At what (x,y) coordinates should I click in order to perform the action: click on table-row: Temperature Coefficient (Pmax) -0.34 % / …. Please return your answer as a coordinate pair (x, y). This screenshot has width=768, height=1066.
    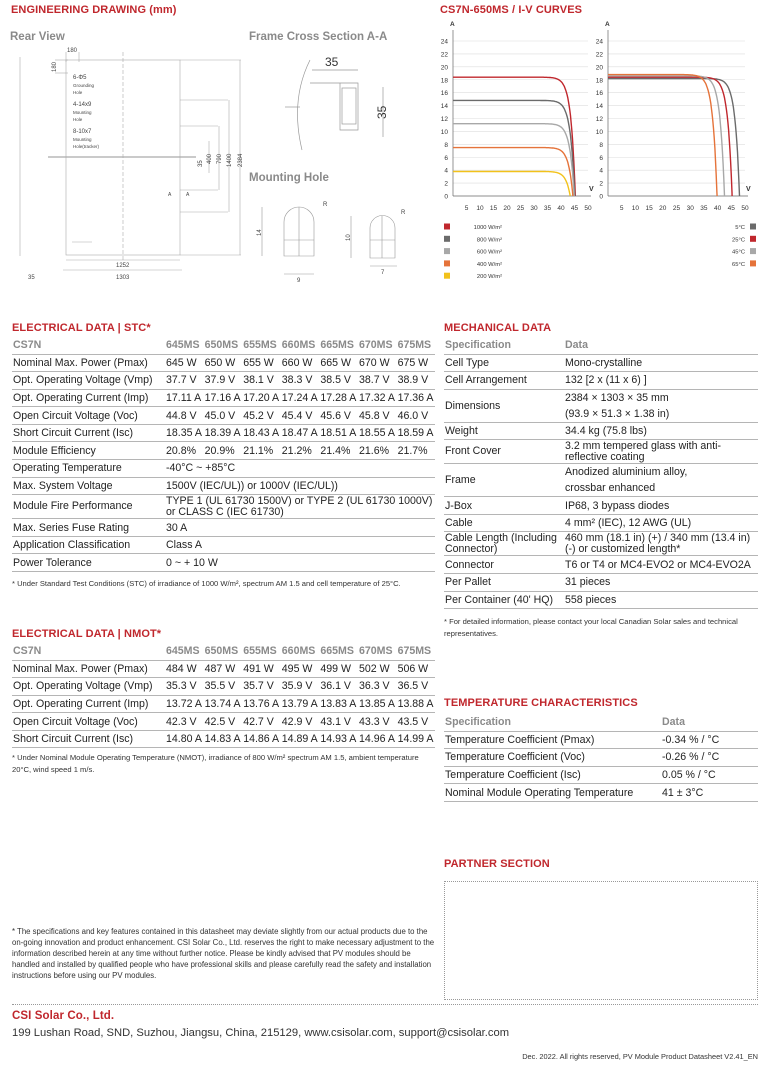
    Looking at the image, I should click on (601, 740).